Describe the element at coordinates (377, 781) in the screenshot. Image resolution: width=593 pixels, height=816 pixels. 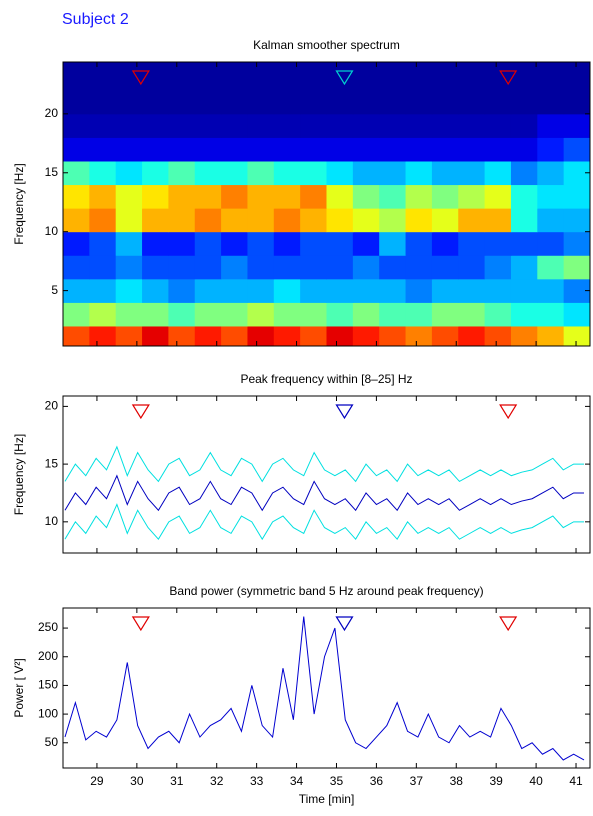
I see `x-tick-label: 36` at that location.